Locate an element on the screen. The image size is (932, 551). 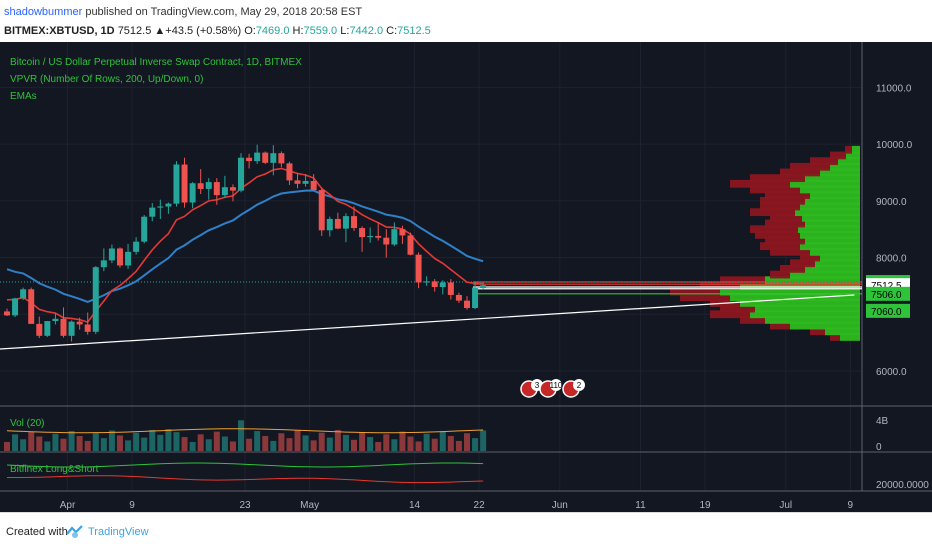
emas-legend: EMAs is located at coordinates (23, 96).